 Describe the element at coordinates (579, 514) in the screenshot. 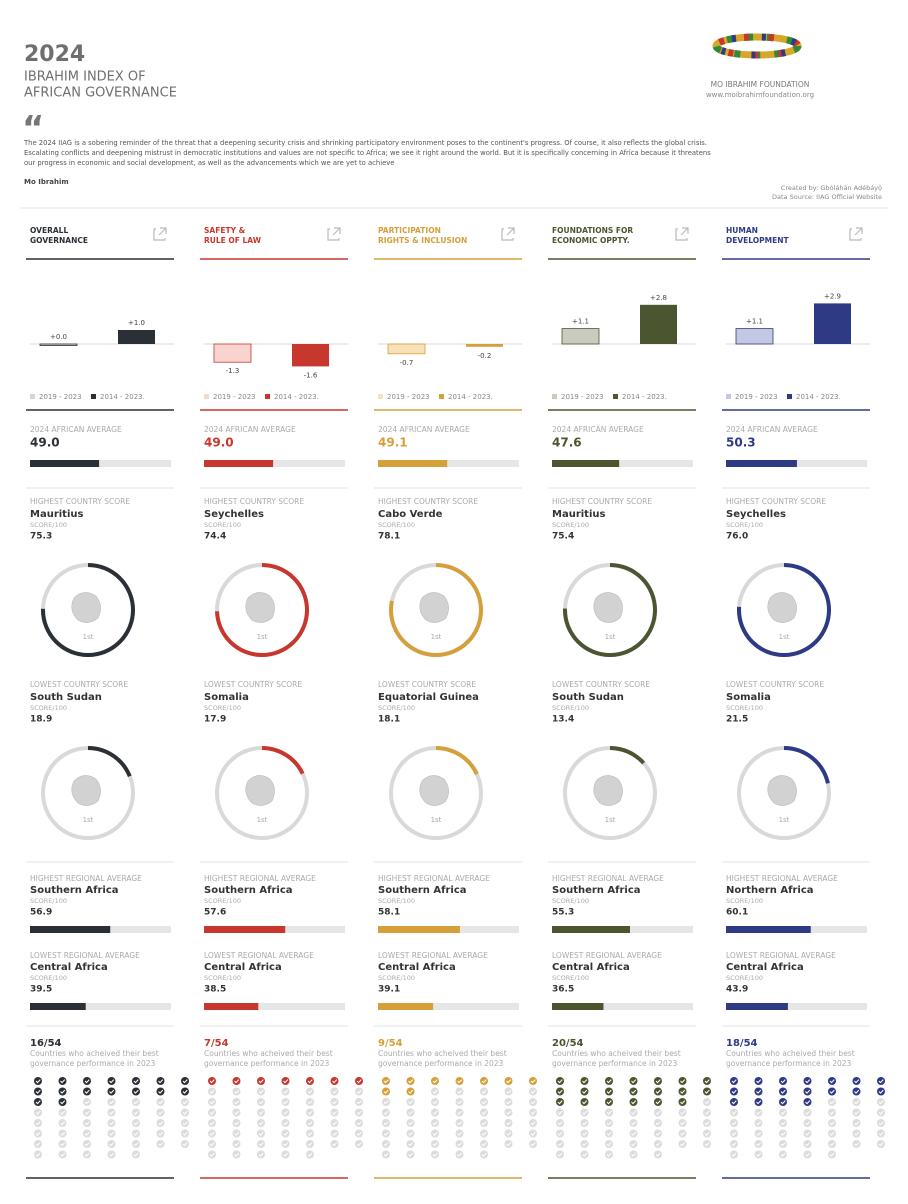

I see `country-name: Mauritius` at that location.